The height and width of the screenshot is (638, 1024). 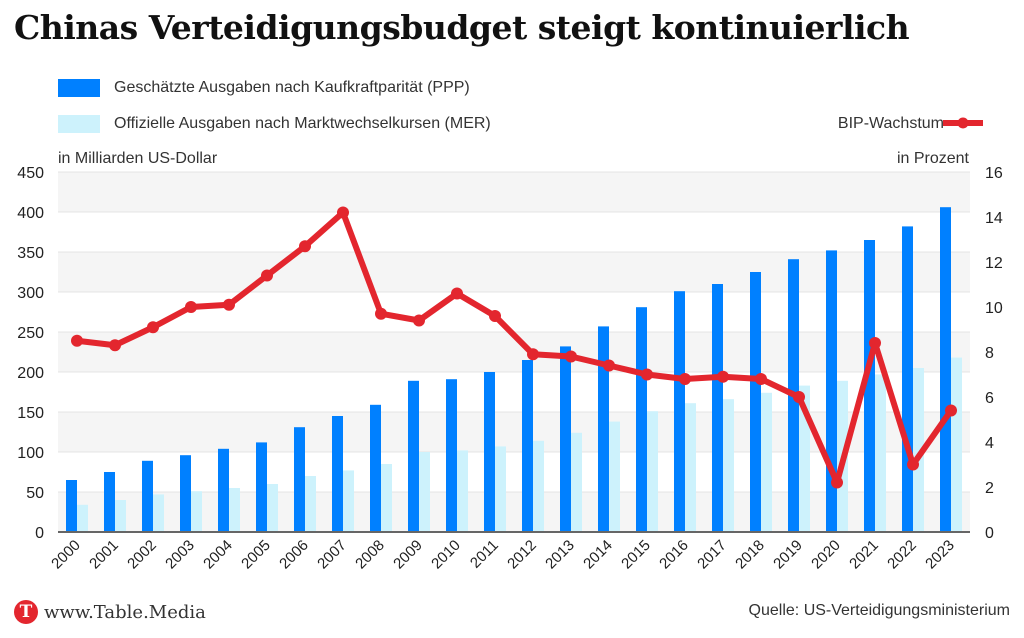 What do you see at coordinates (994, 173) in the screenshot?
I see `y-right-tick-label: 16` at bounding box center [994, 173].